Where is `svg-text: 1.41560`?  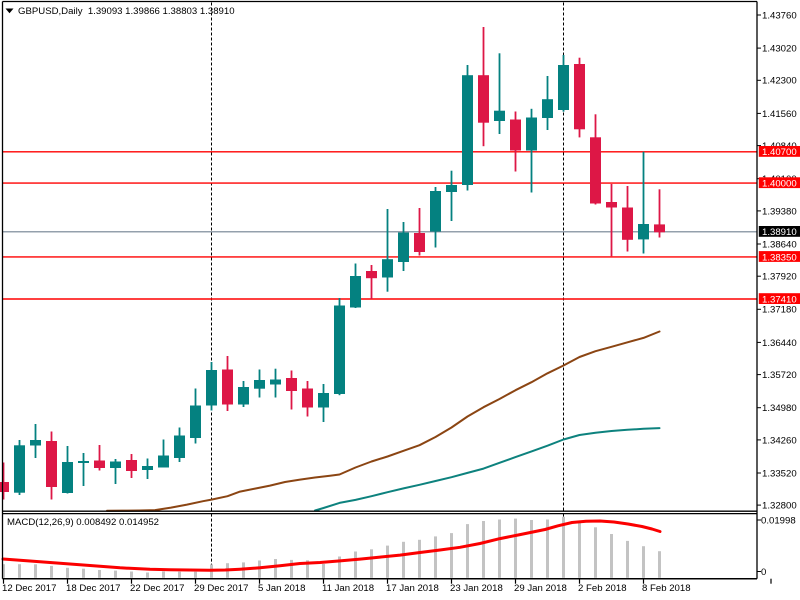
svg-text: 1.41560 is located at coordinates (779, 114).